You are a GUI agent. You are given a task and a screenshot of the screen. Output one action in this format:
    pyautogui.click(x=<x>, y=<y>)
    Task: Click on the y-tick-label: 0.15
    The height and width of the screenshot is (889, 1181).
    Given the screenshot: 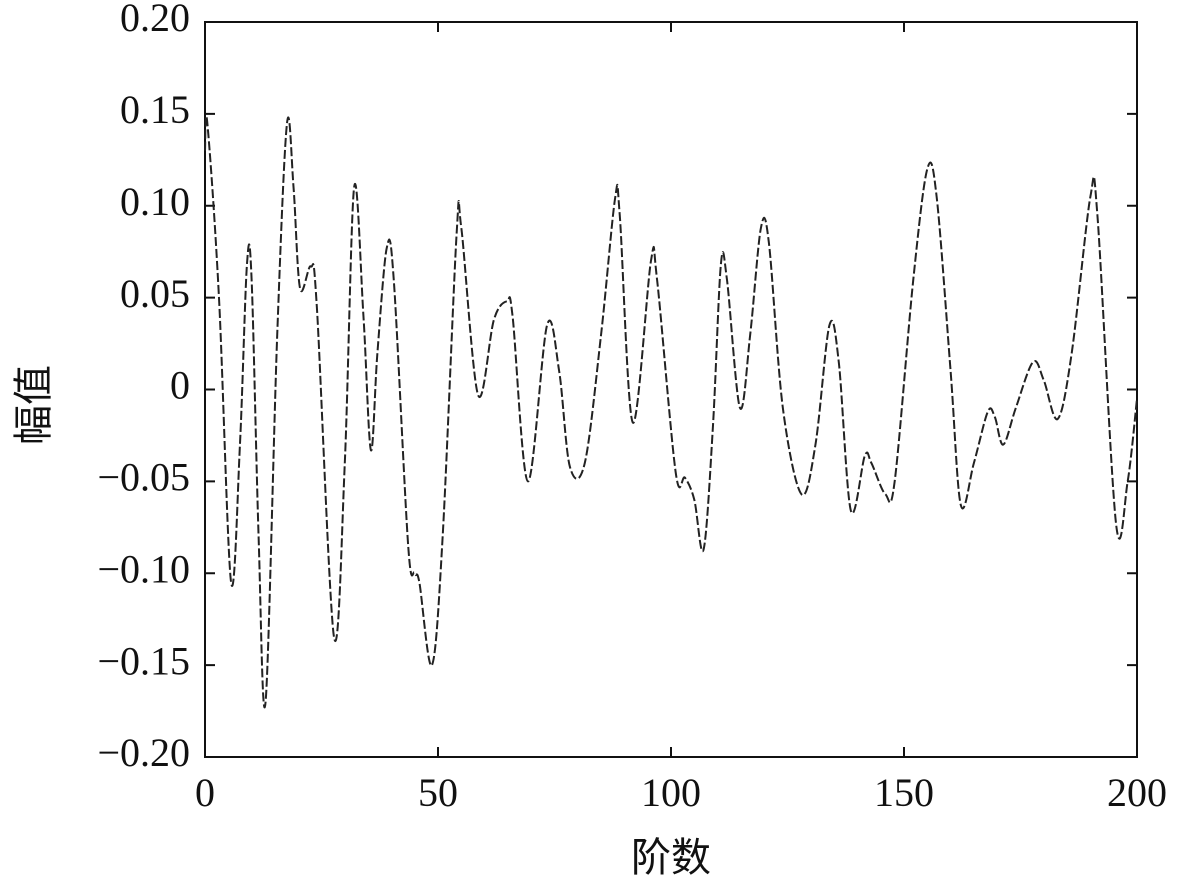 What is the action you would take?
    pyautogui.click(x=155, y=109)
    